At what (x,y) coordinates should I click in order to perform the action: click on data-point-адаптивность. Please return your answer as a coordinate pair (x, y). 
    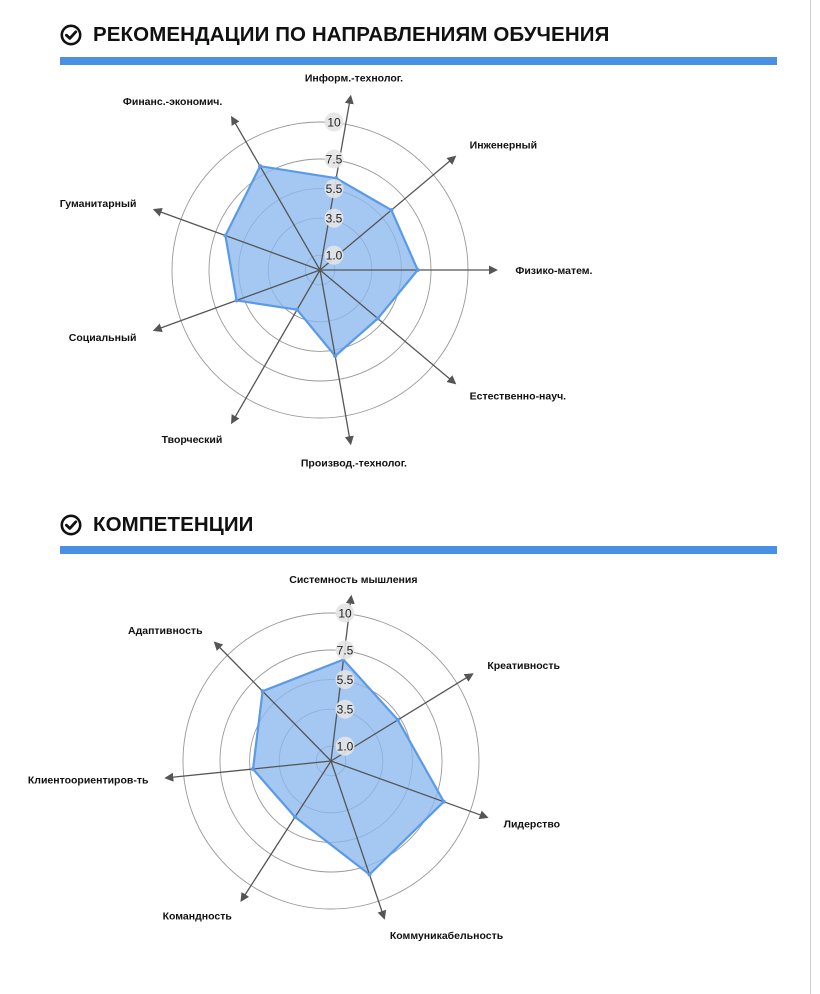
    Looking at the image, I should click on (262, 691).